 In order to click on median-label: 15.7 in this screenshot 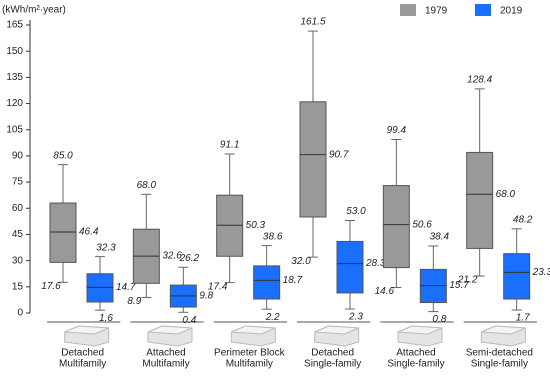, I will do `click(459, 285)`.